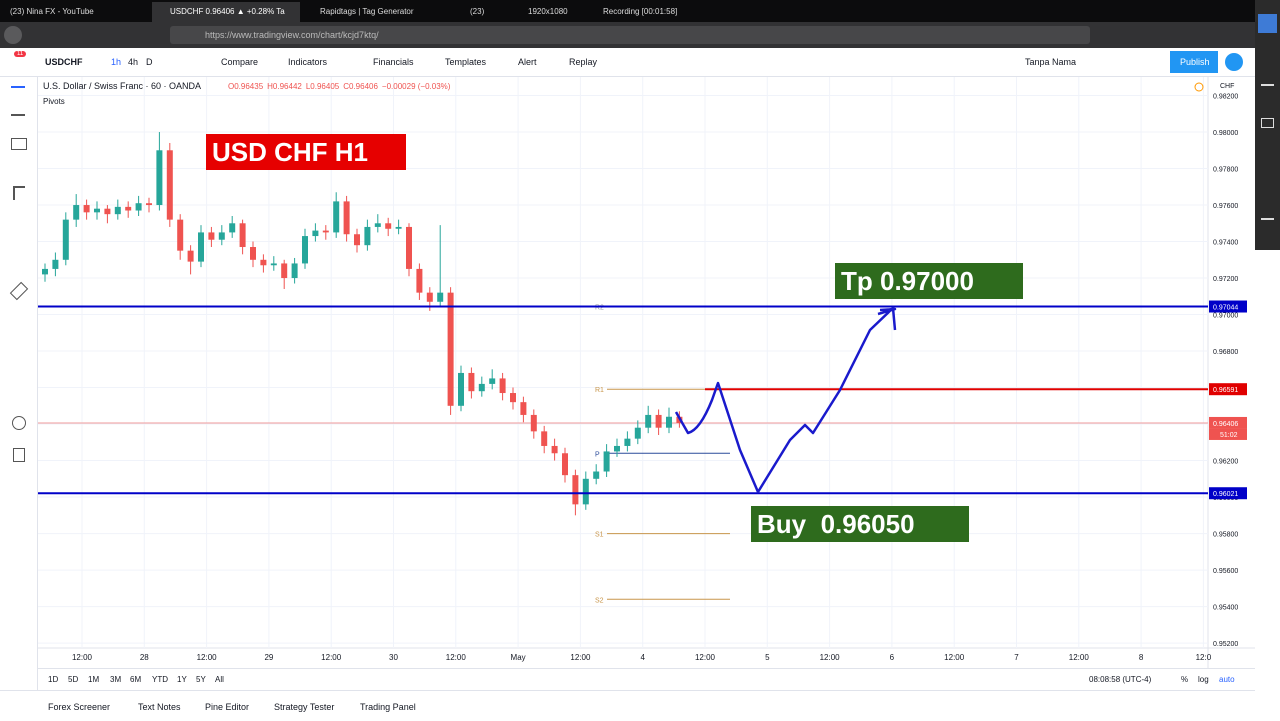 The height and width of the screenshot is (721, 1280). I want to click on range-button: 3M, so click(116, 679).